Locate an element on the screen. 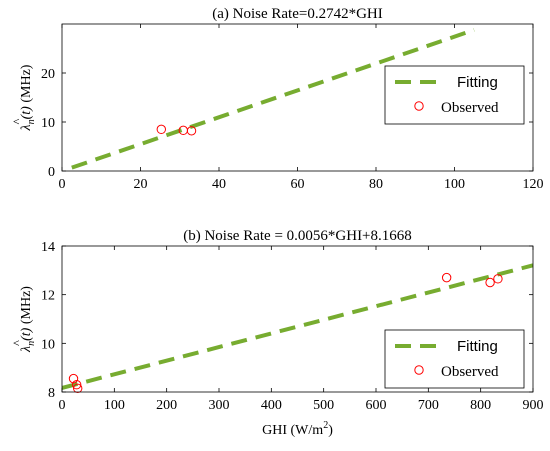 The width and height of the screenshot is (550, 451). legend-fit-label-a: Fitting is located at coordinates (477, 82).